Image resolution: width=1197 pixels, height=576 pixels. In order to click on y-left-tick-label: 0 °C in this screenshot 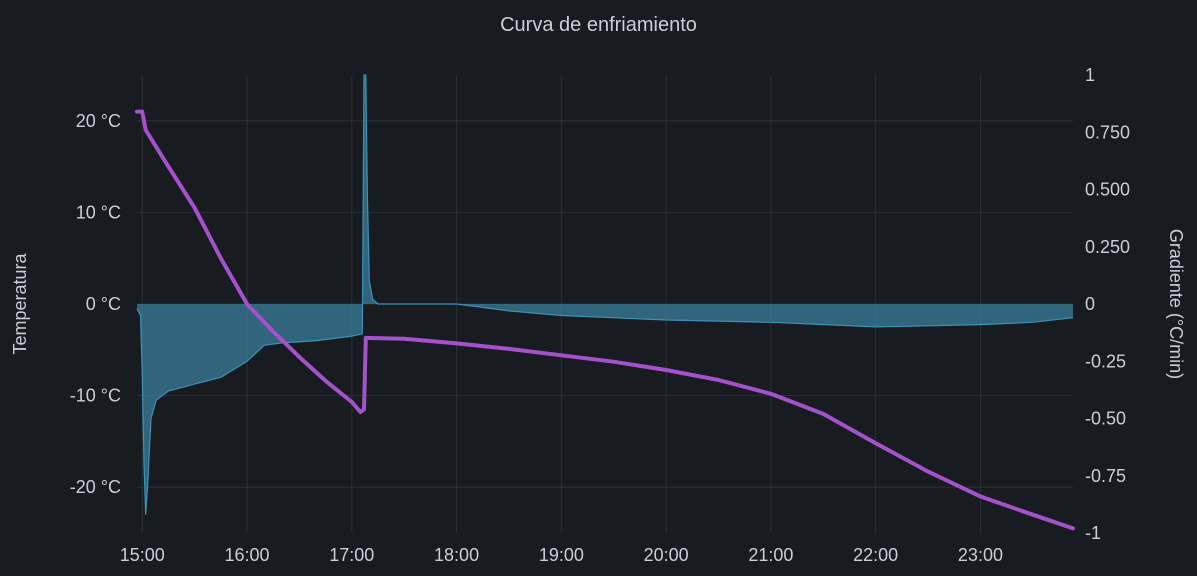, I will do `click(103, 304)`.